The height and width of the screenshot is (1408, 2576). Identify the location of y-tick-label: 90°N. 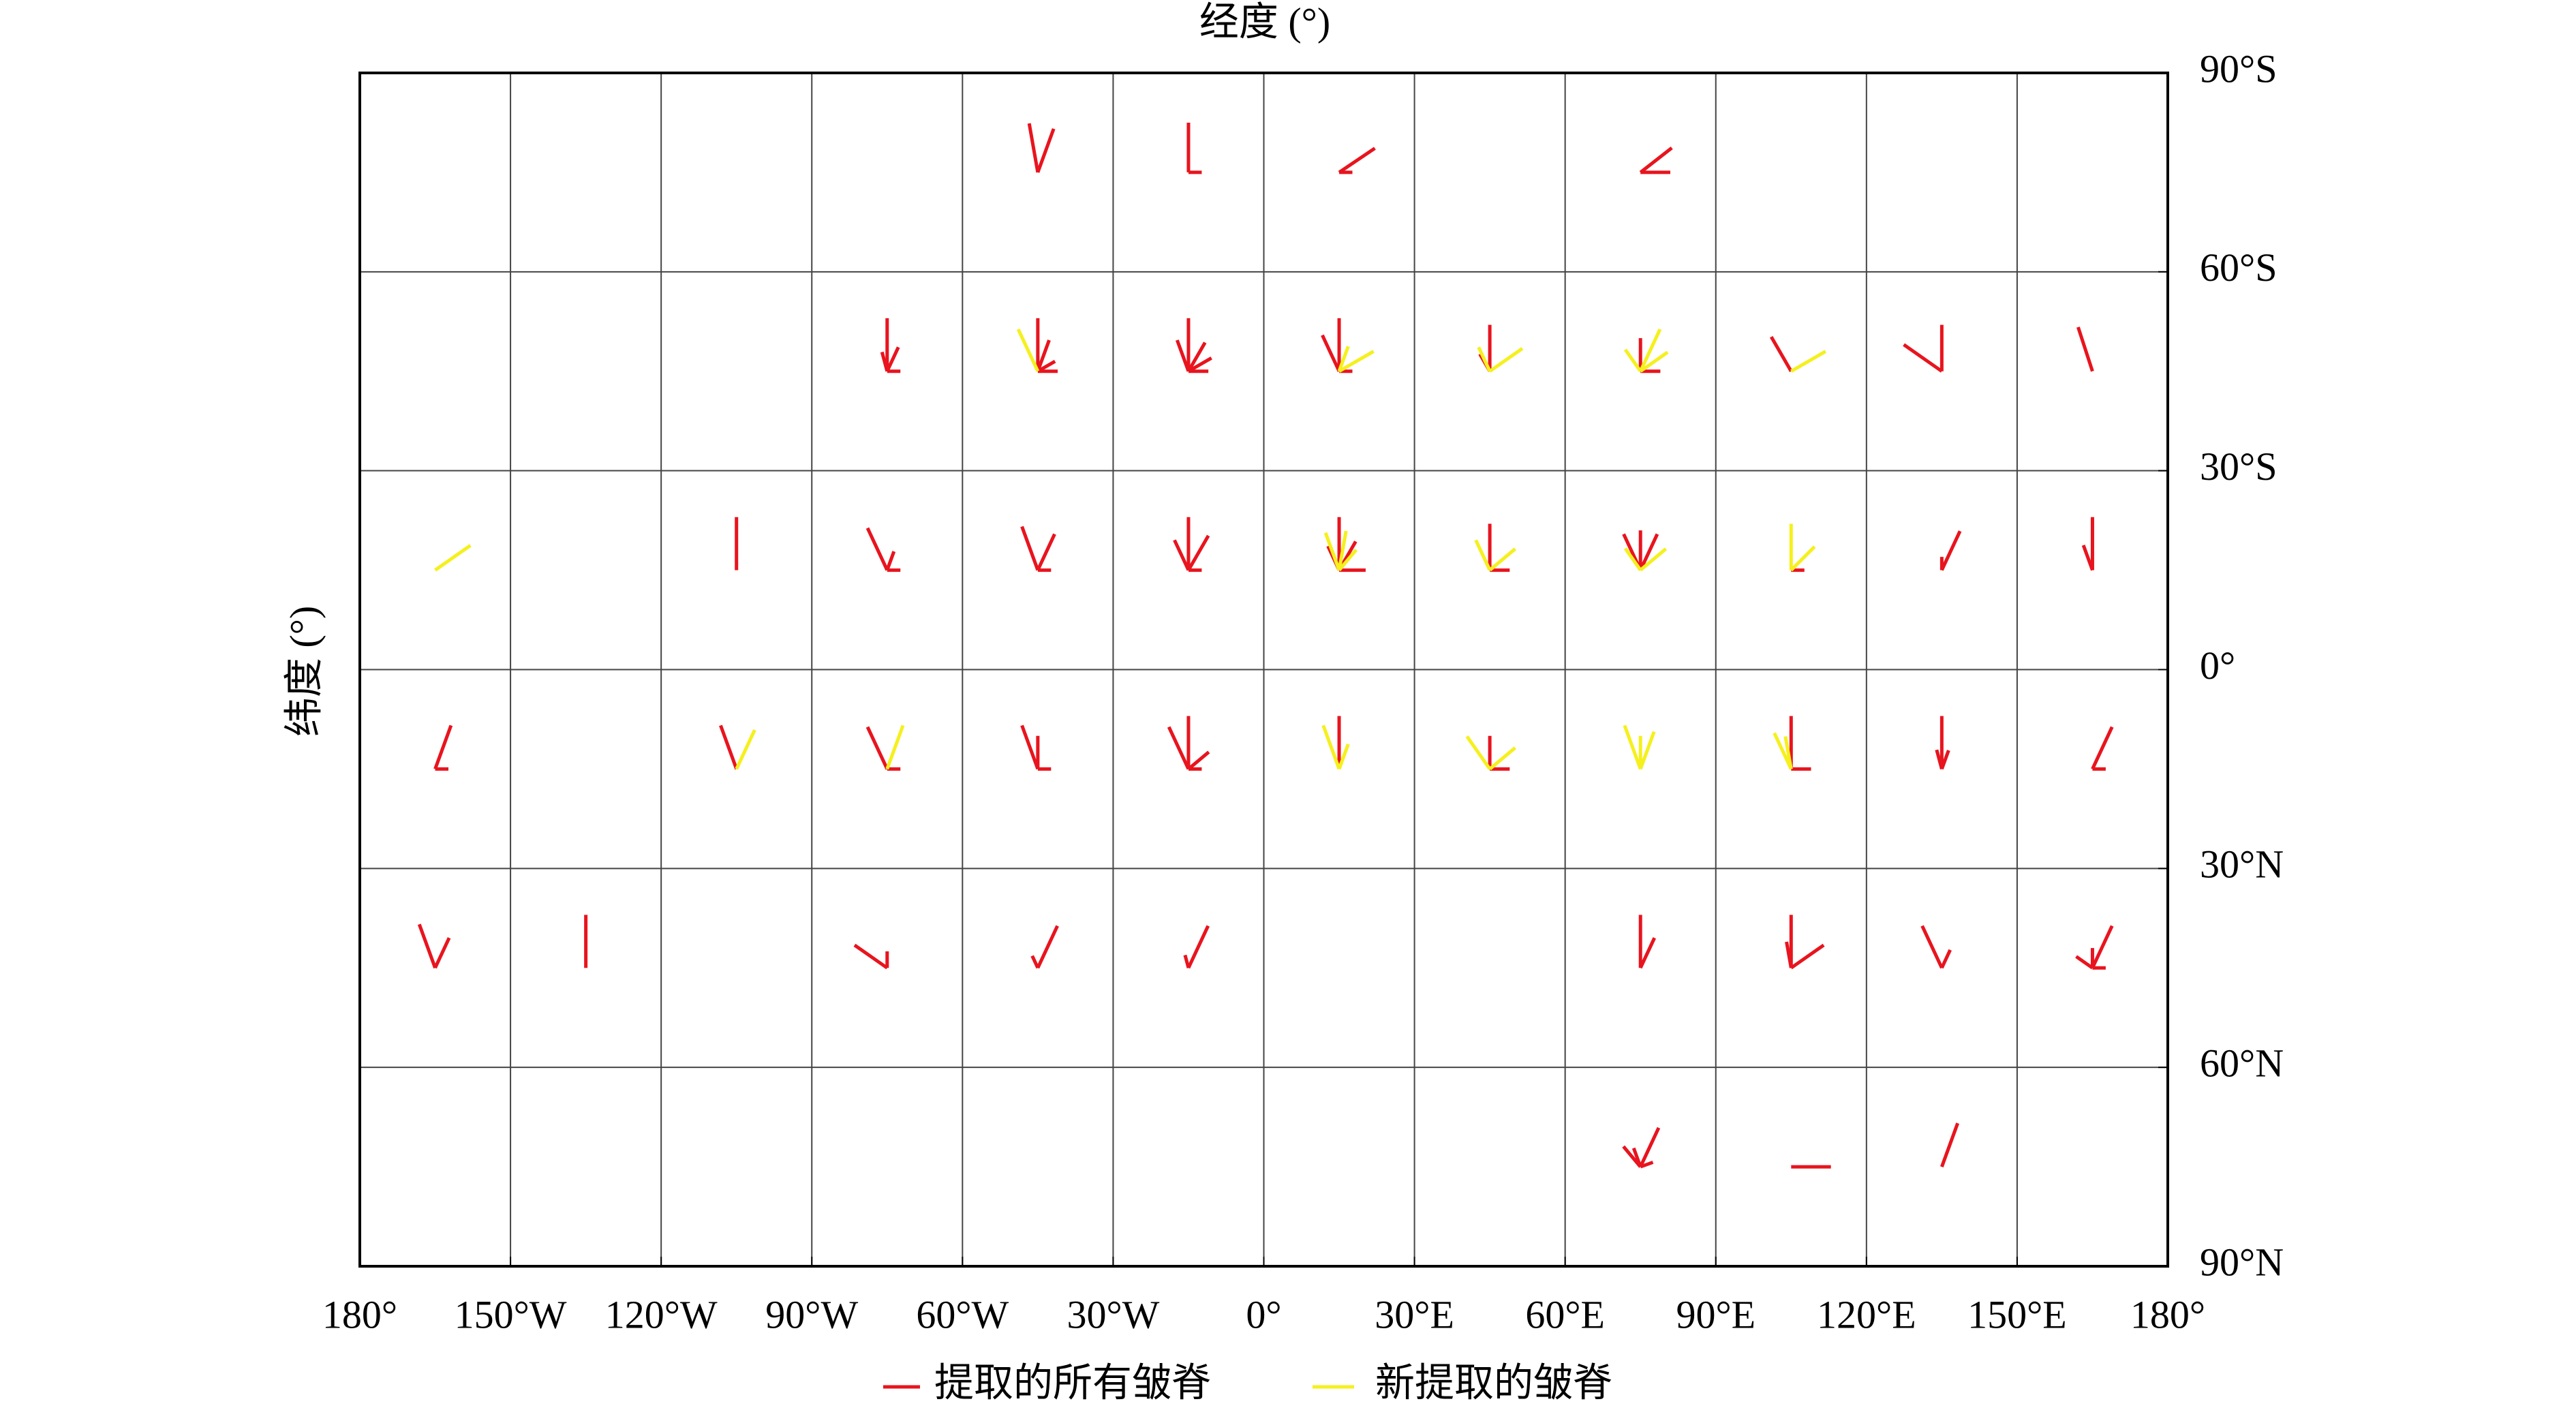
(2242, 1262).